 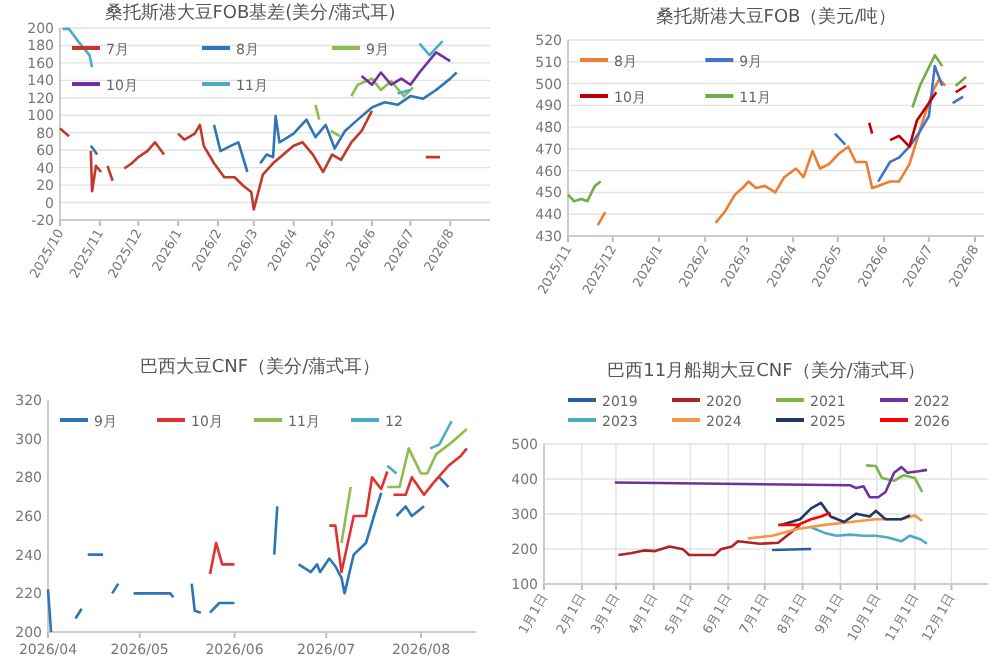 I want to click on chart-title: 桑托斯港大豆FOB基差(美分/蒲式耳), so click(x=250, y=13).